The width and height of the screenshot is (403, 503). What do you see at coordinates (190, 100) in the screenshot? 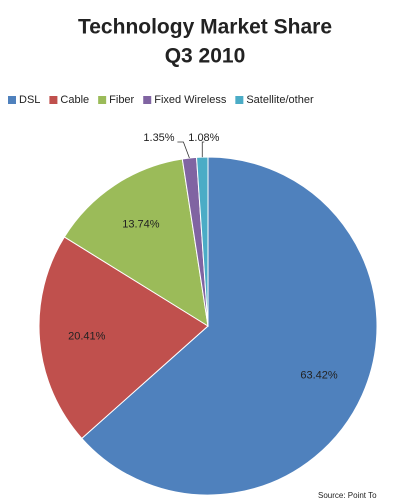
I see `legend-label: Fixed Wireless` at bounding box center [190, 100].